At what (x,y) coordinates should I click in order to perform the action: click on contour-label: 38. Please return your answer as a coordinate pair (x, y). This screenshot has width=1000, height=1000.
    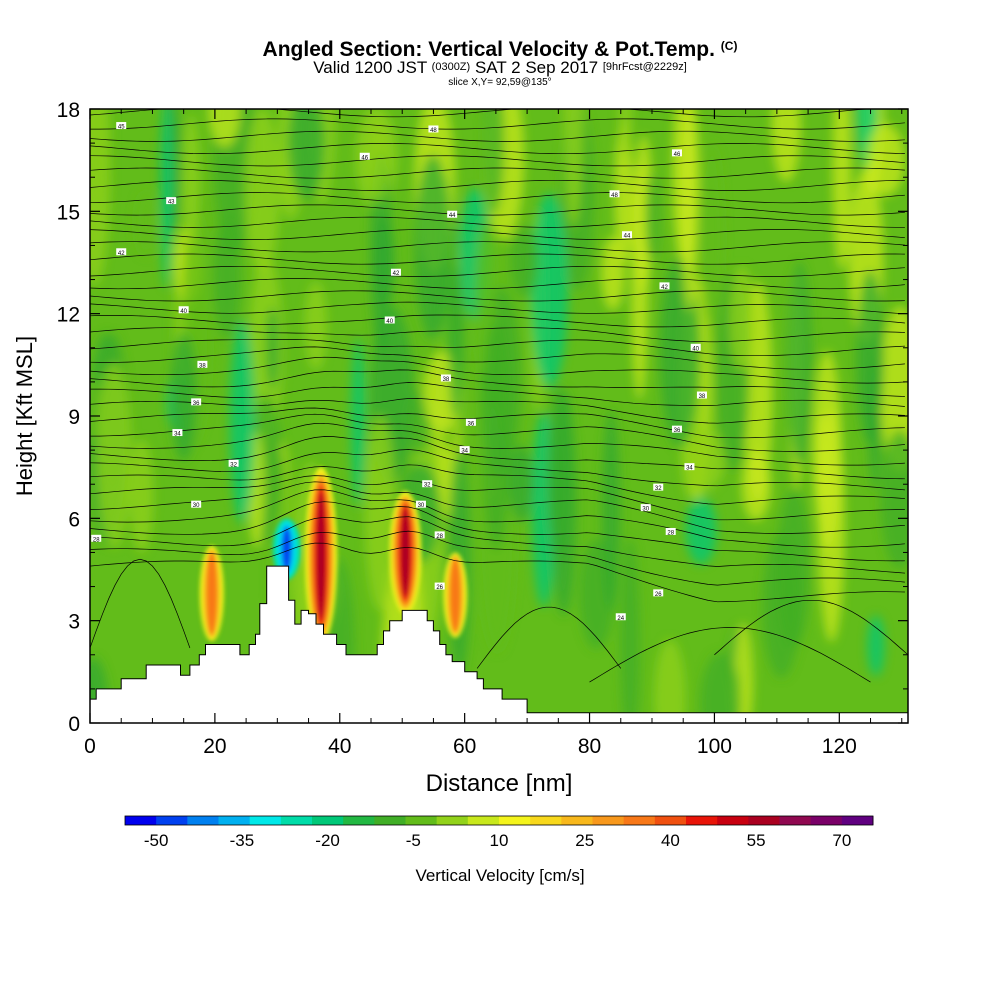
    Looking at the image, I should click on (701, 395).